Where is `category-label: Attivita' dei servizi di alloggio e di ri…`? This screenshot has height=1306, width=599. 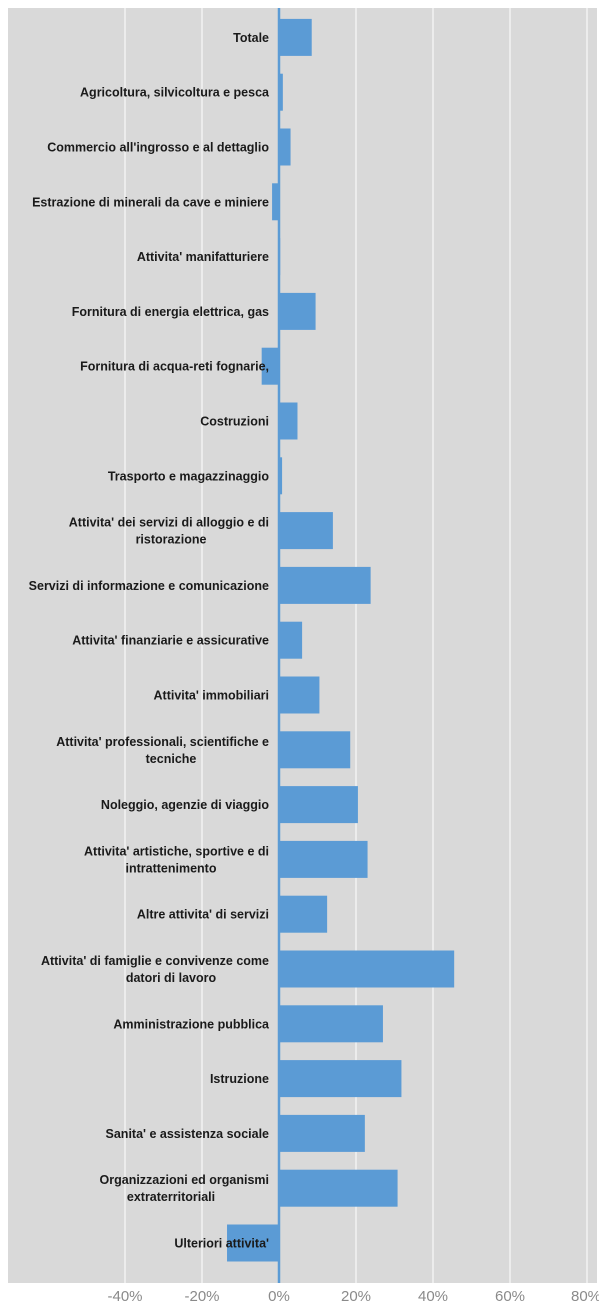 category-label: Attivita' dei servizi di alloggio e di ri… is located at coordinates (169, 531).